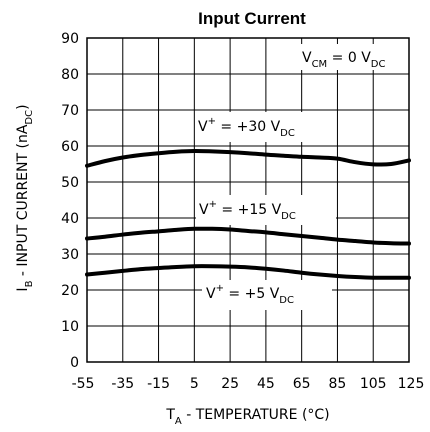 The height and width of the screenshot is (432, 430). I want to click on x-tick-label: 5, so click(194, 384).